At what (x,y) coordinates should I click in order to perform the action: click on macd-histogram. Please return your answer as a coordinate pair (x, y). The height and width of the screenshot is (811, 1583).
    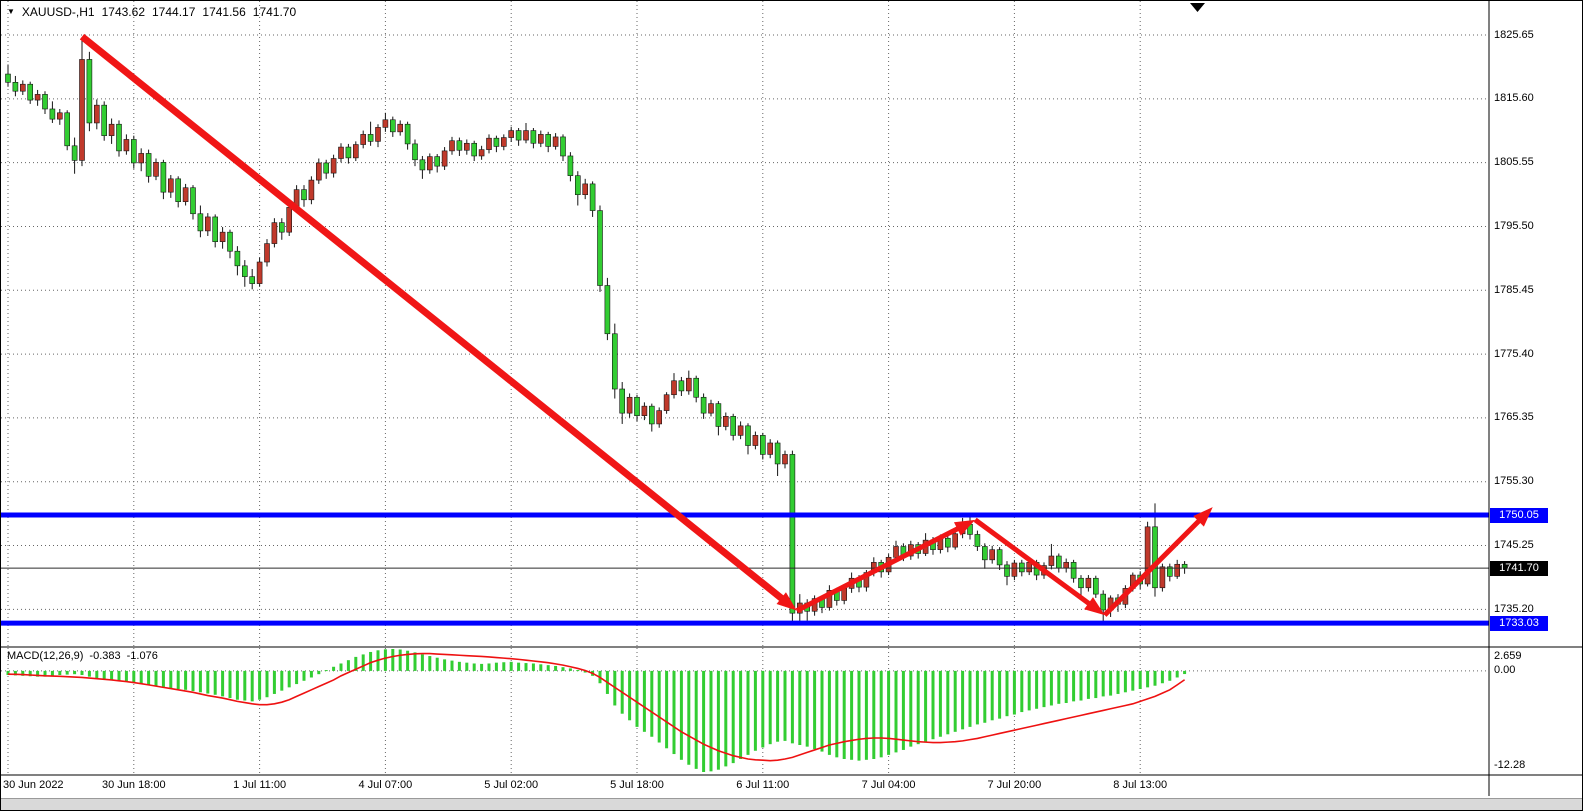
    Looking at the image, I should click on (596, 710).